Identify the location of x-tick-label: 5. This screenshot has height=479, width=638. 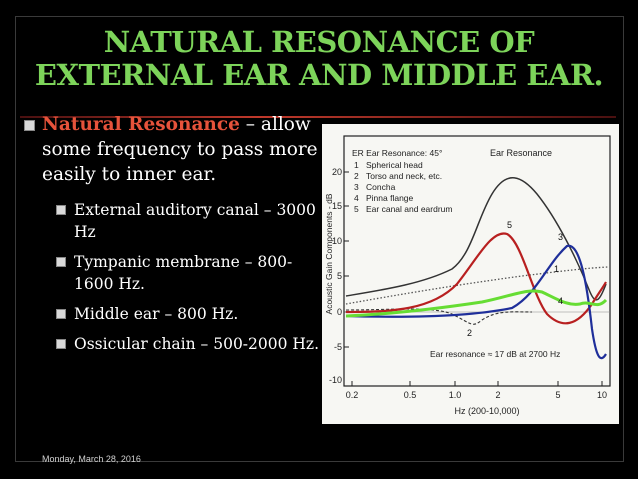
(557, 395).